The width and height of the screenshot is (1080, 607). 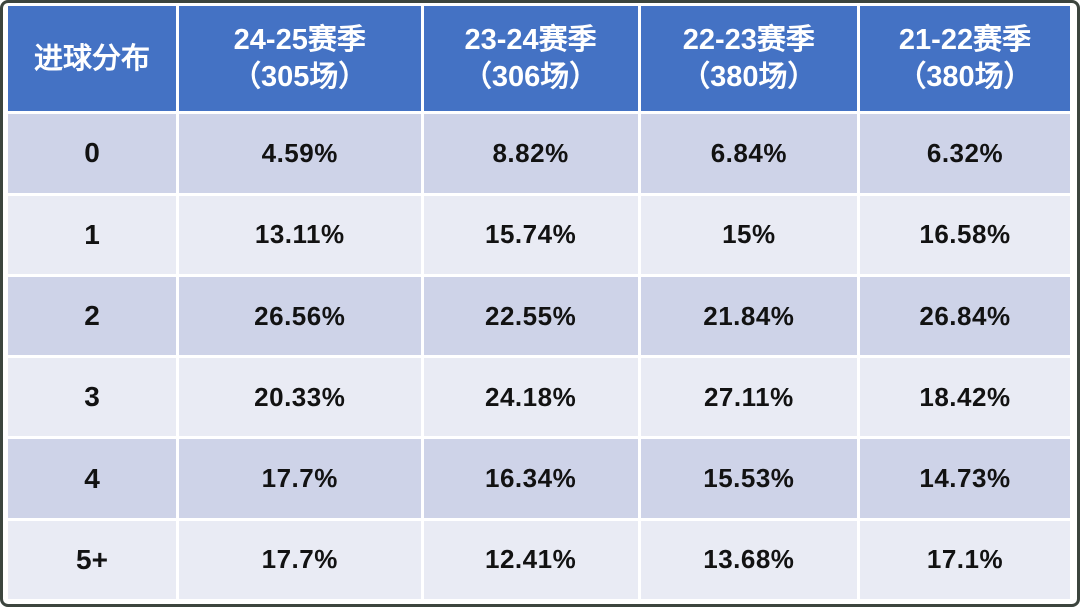 What do you see at coordinates (748, 153) in the screenshot?
I see `cell-value: 6.84%` at bounding box center [748, 153].